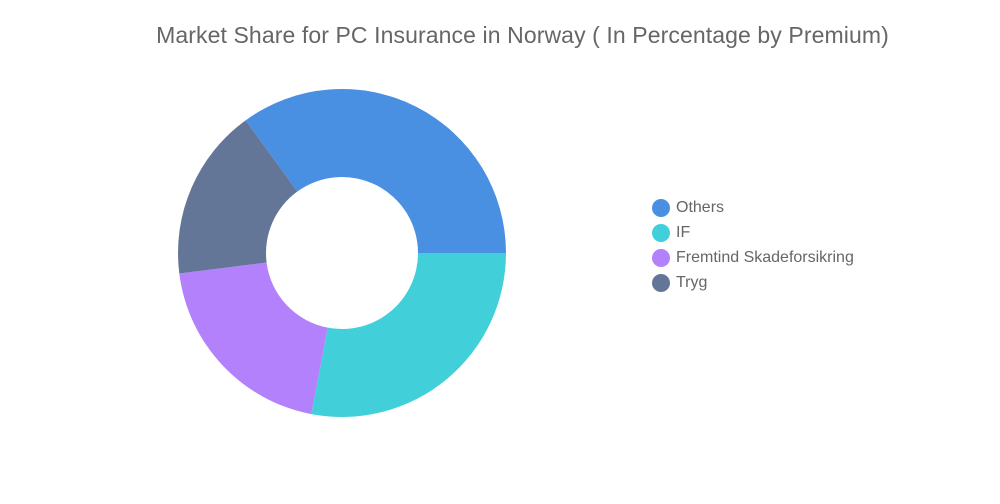  I want to click on donut-slice-if, so click(408, 335).